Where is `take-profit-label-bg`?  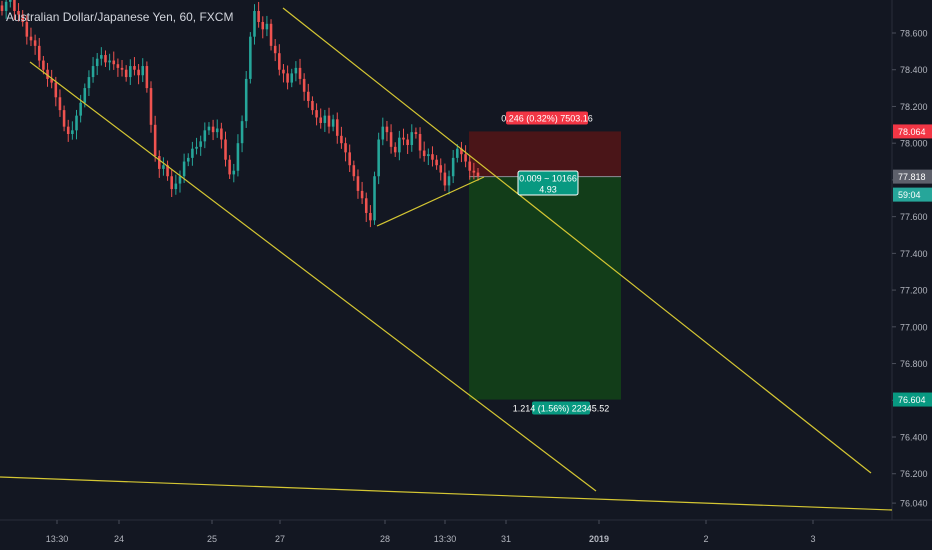 take-profit-label-bg is located at coordinates (561, 408).